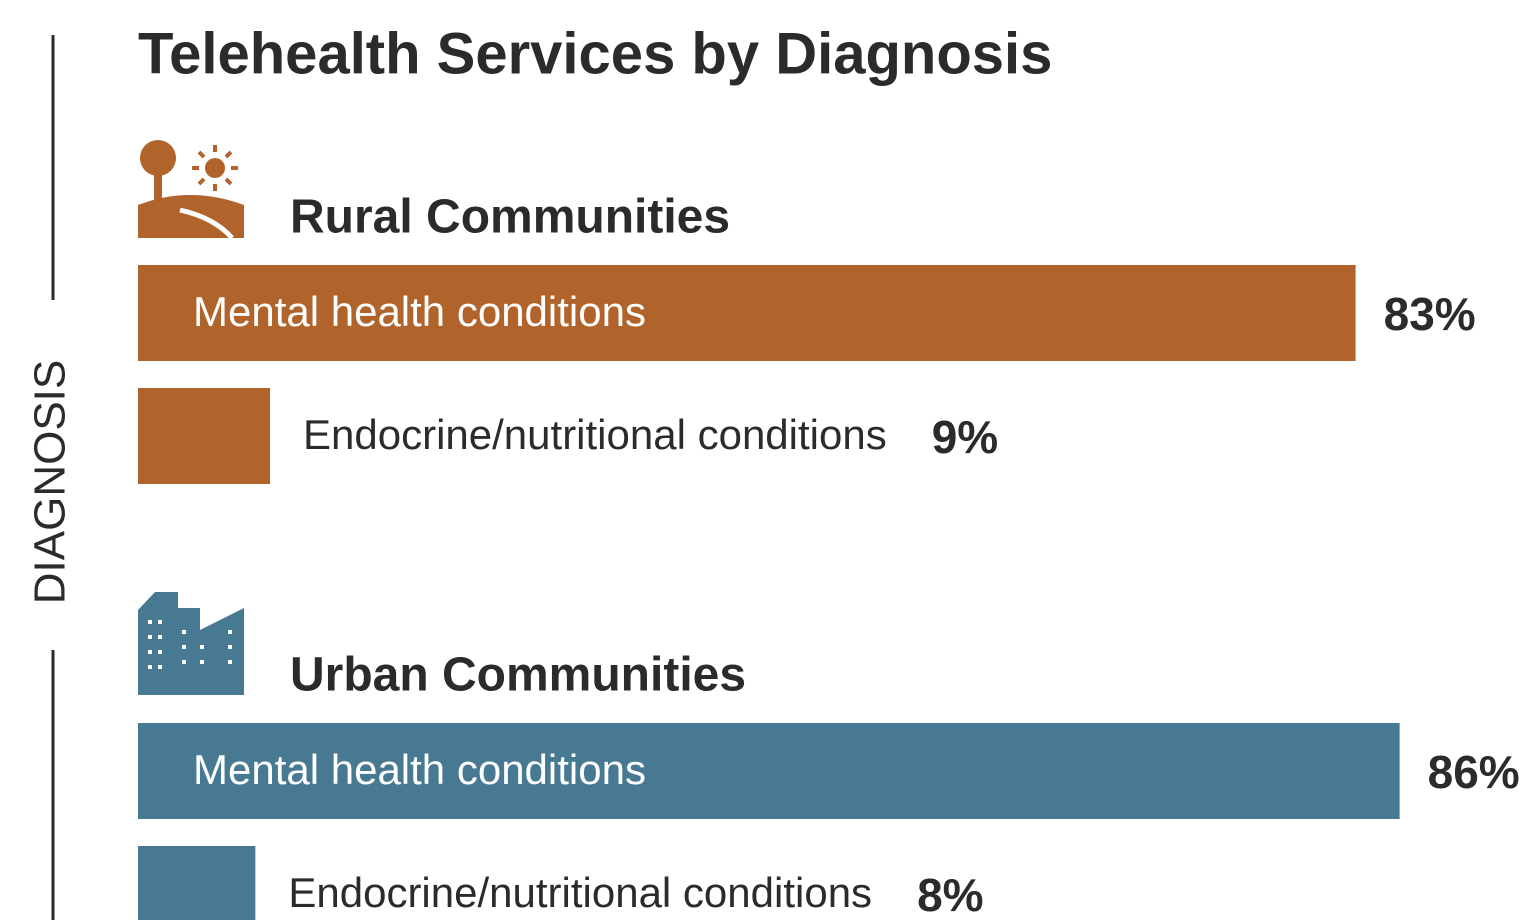 This screenshot has width=1537, height=920. I want to click on group-title: Rural Communities, so click(510, 217).